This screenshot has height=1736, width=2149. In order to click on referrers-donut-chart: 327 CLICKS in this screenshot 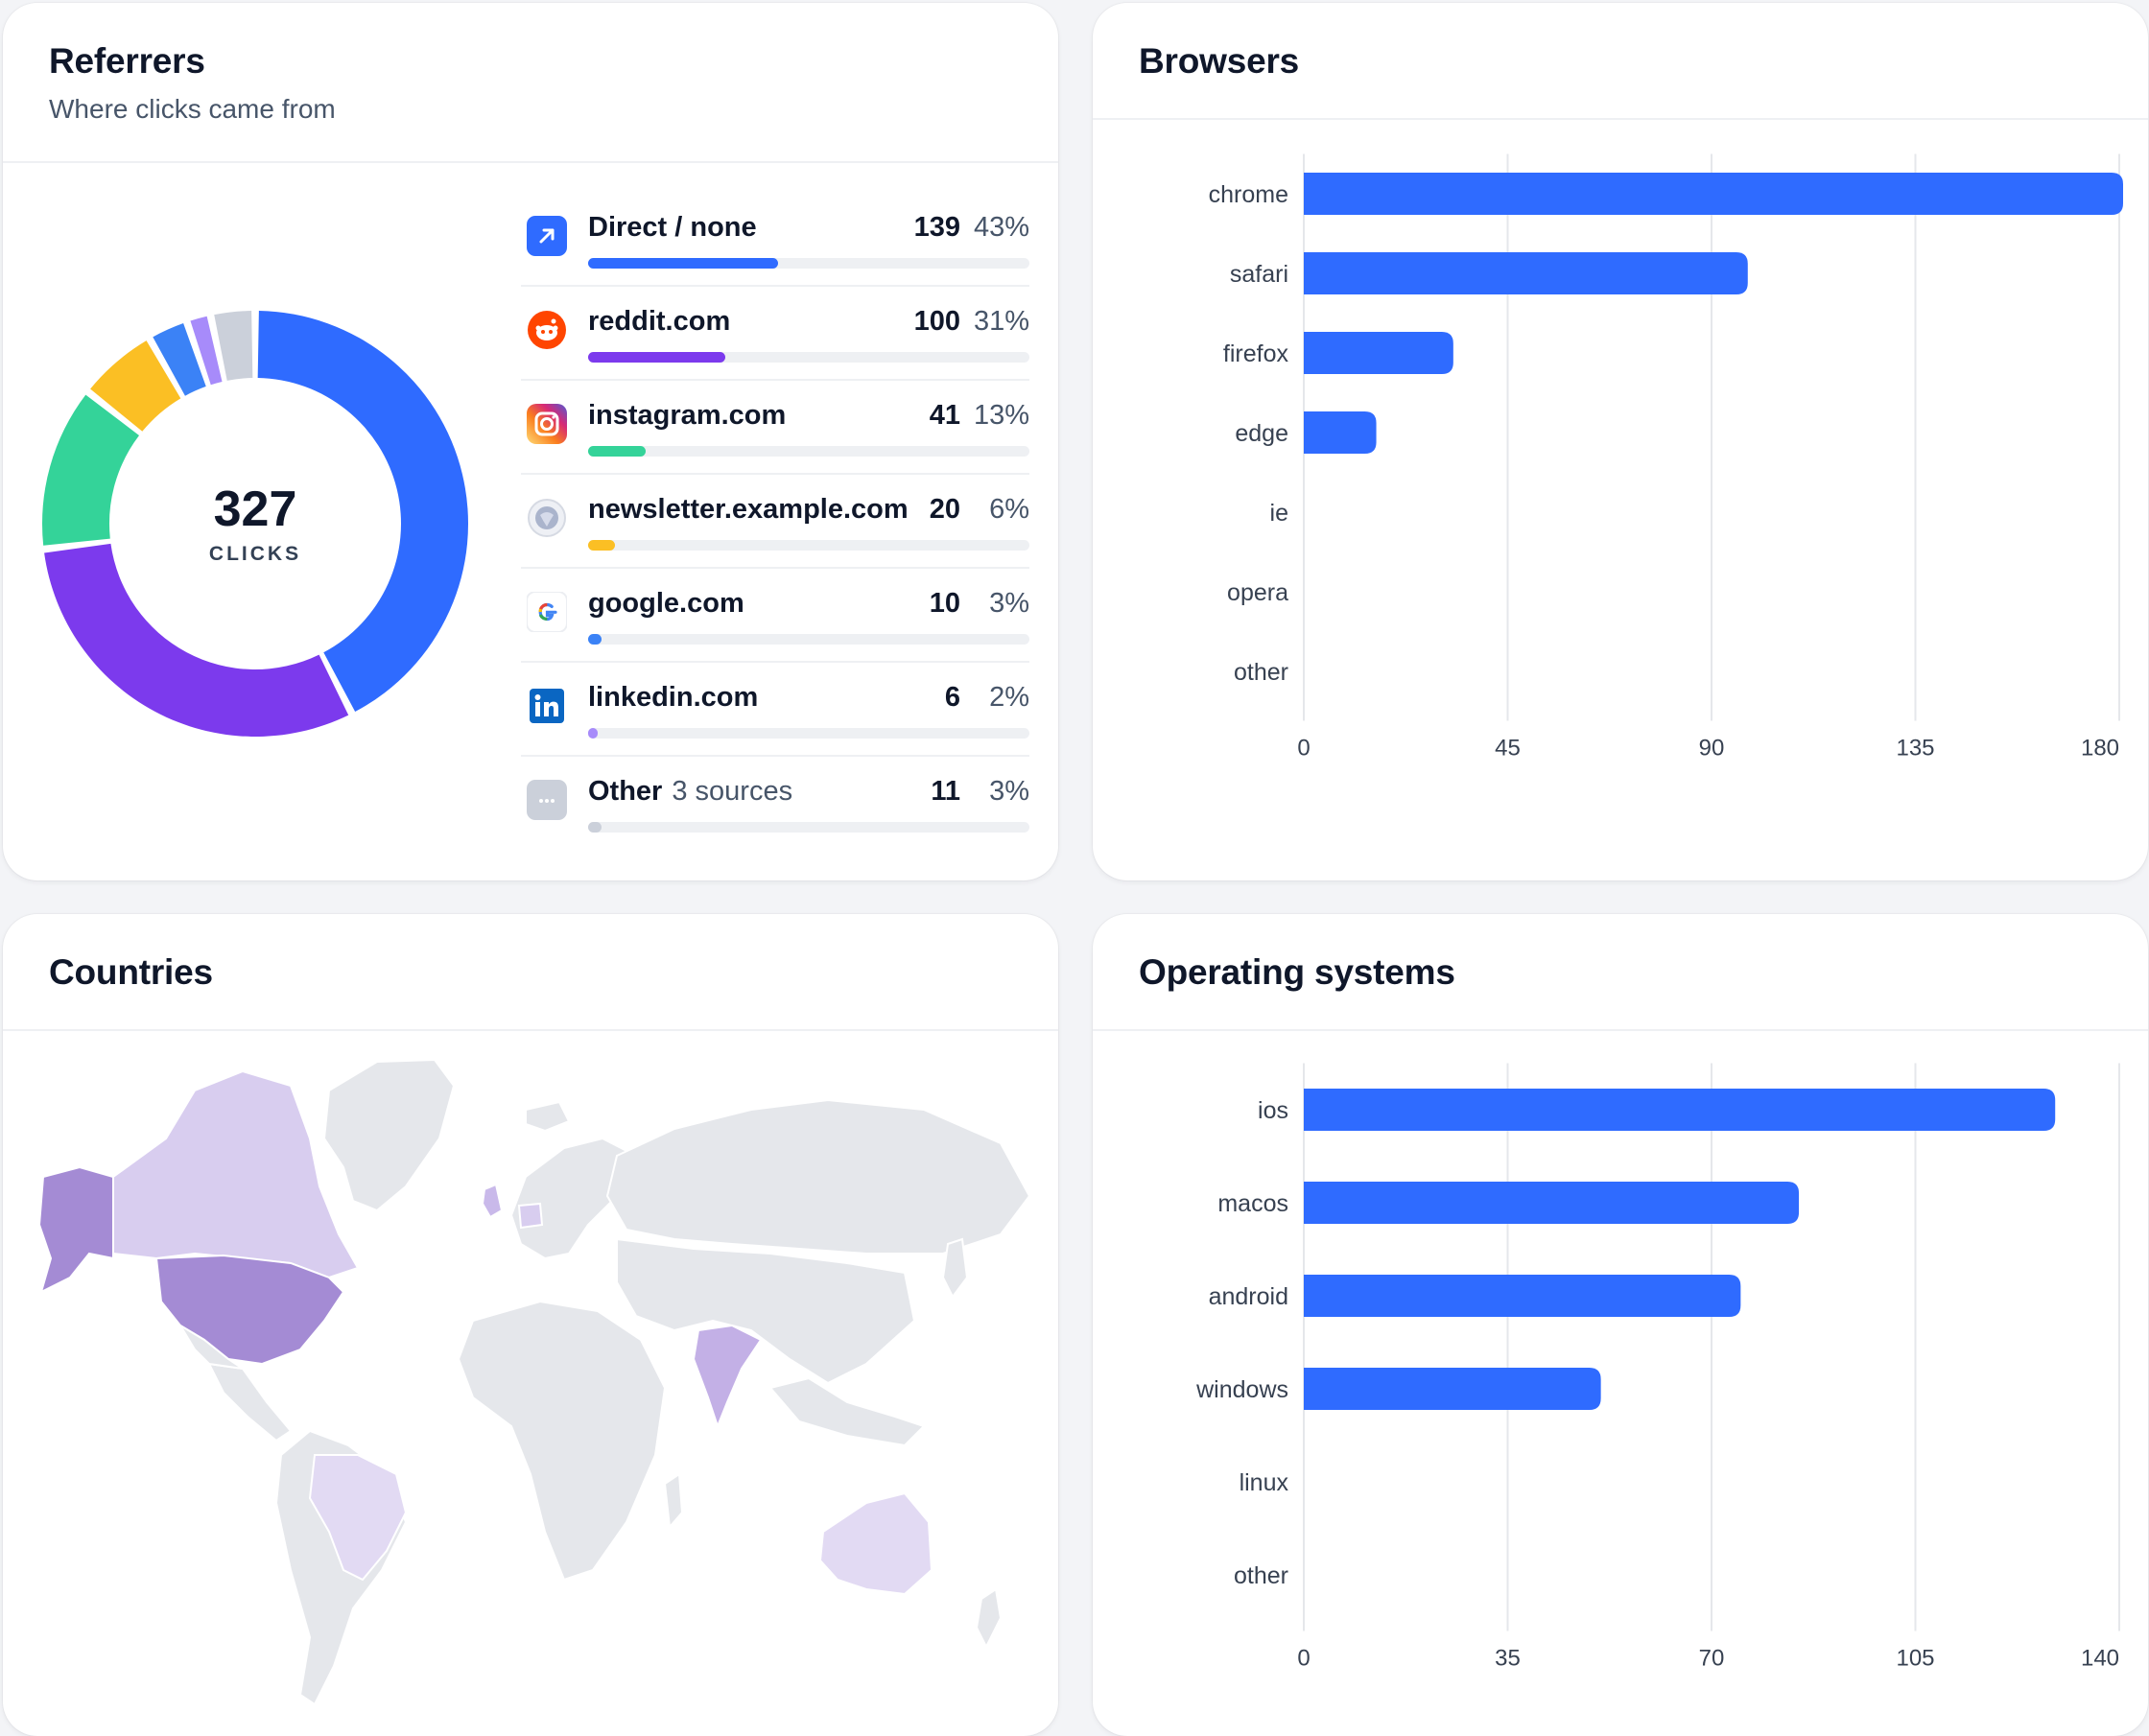, I will do `click(255, 523)`.